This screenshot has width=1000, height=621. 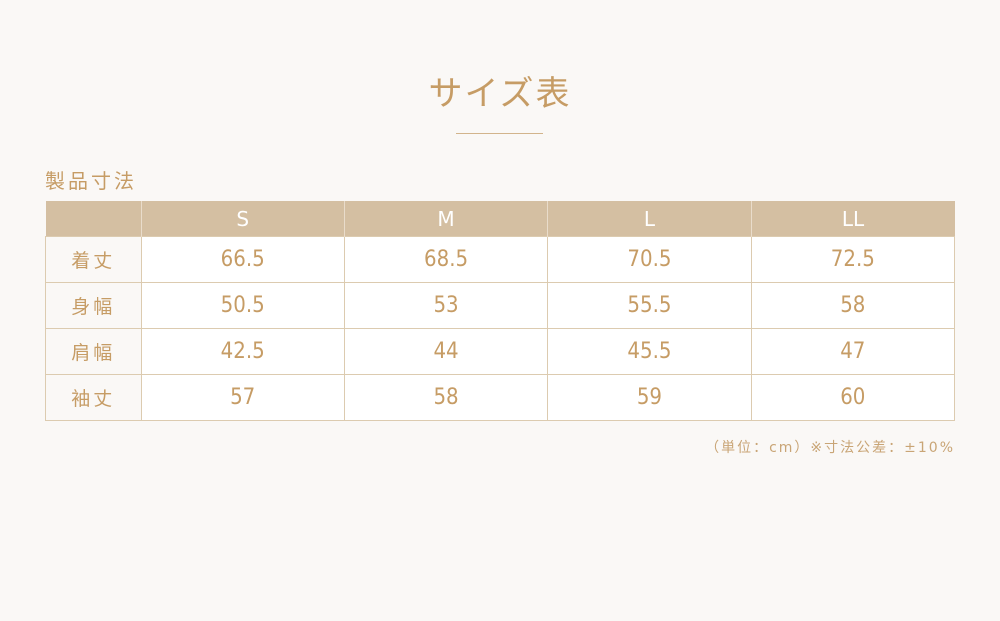 I want to click on column-header: L, so click(x=649, y=219).